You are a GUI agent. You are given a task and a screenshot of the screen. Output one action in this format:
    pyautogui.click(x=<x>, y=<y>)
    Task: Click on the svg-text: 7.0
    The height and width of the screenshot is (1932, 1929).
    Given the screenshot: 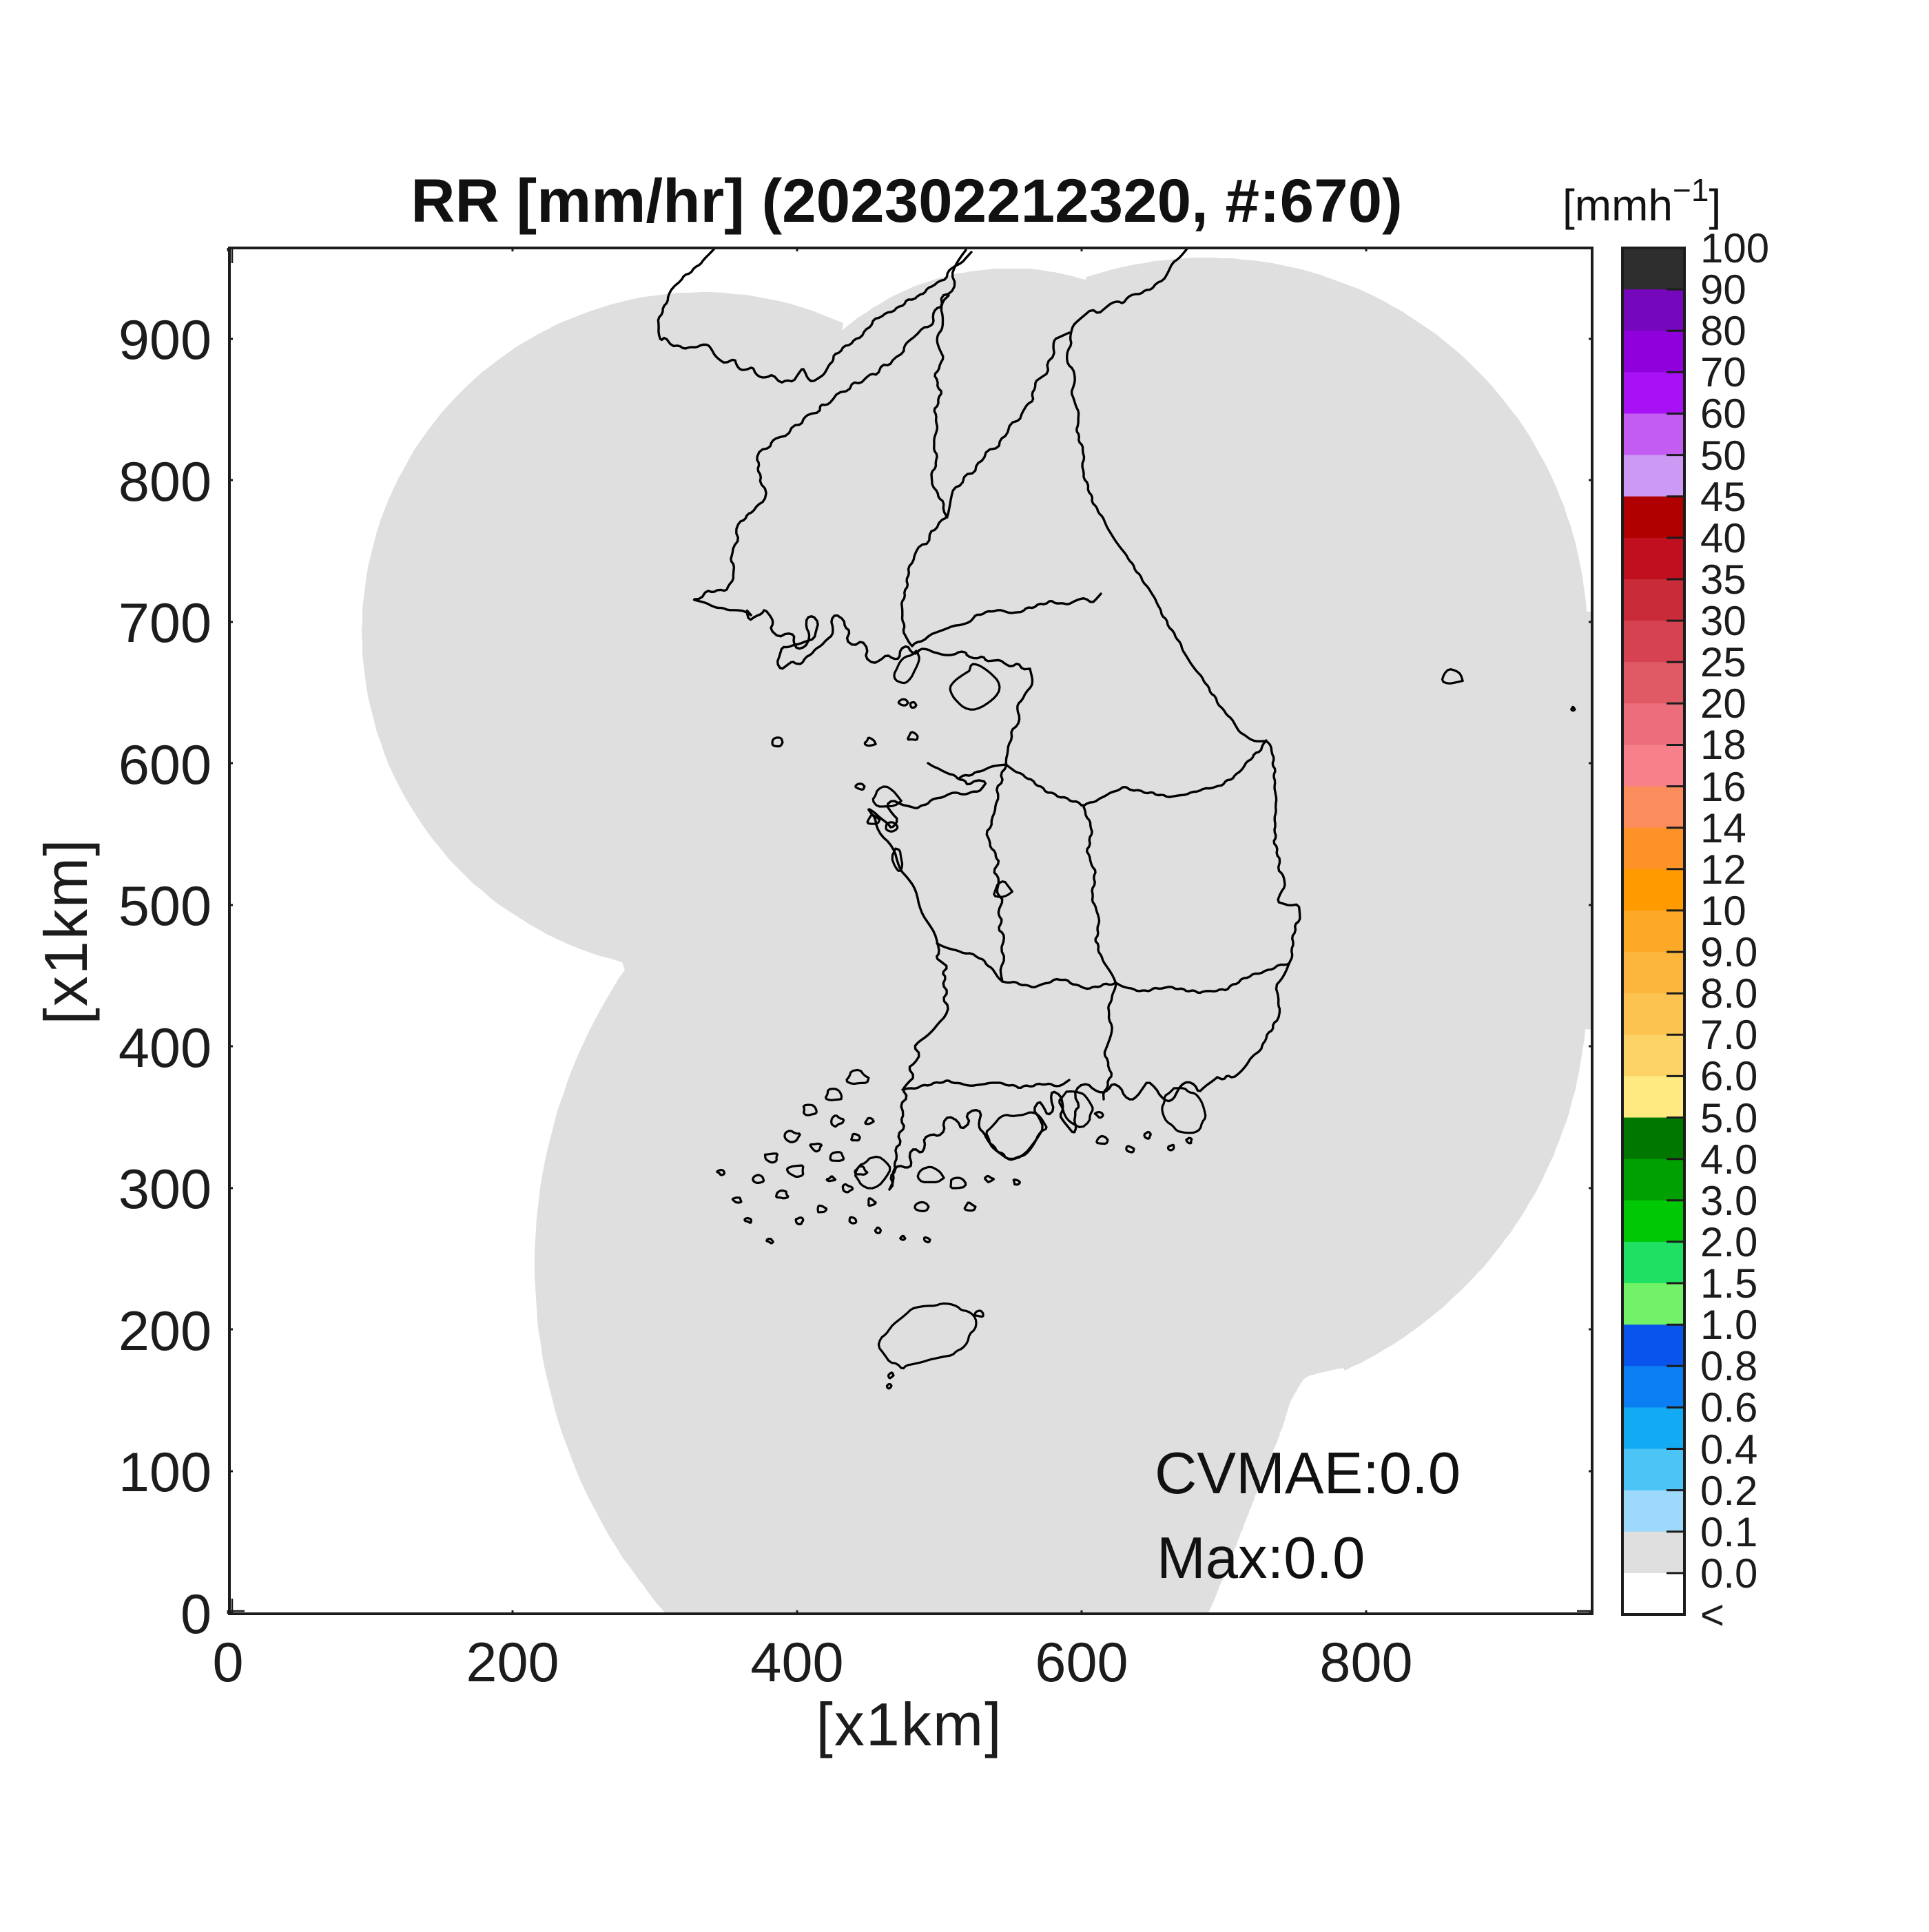 What is the action you would take?
    pyautogui.click(x=1728, y=1035)
    